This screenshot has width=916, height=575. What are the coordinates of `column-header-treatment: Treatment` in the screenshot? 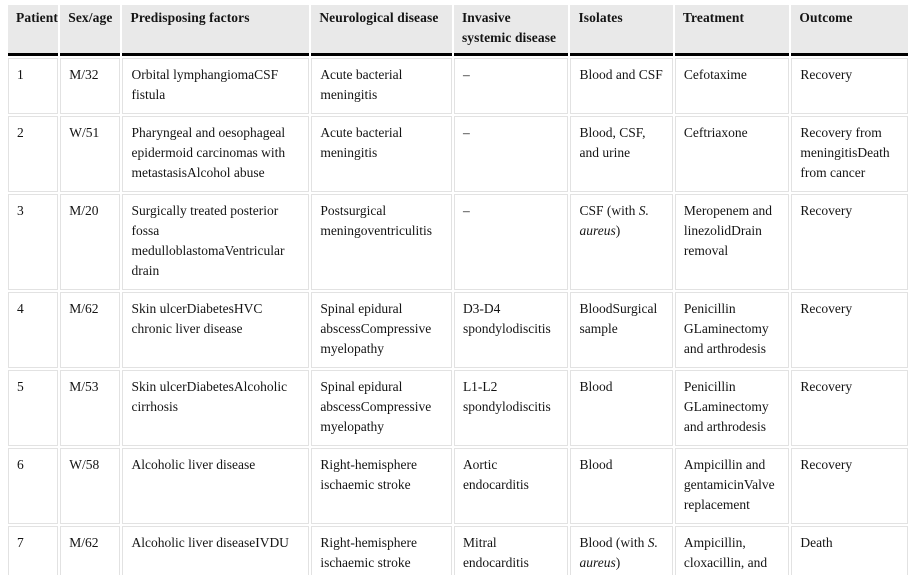 It's located at (732, 30).